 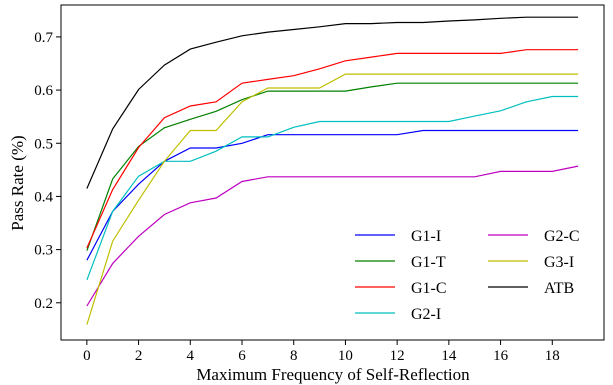 I want to click on legend-label: ATB, so click(x=559, y=288).